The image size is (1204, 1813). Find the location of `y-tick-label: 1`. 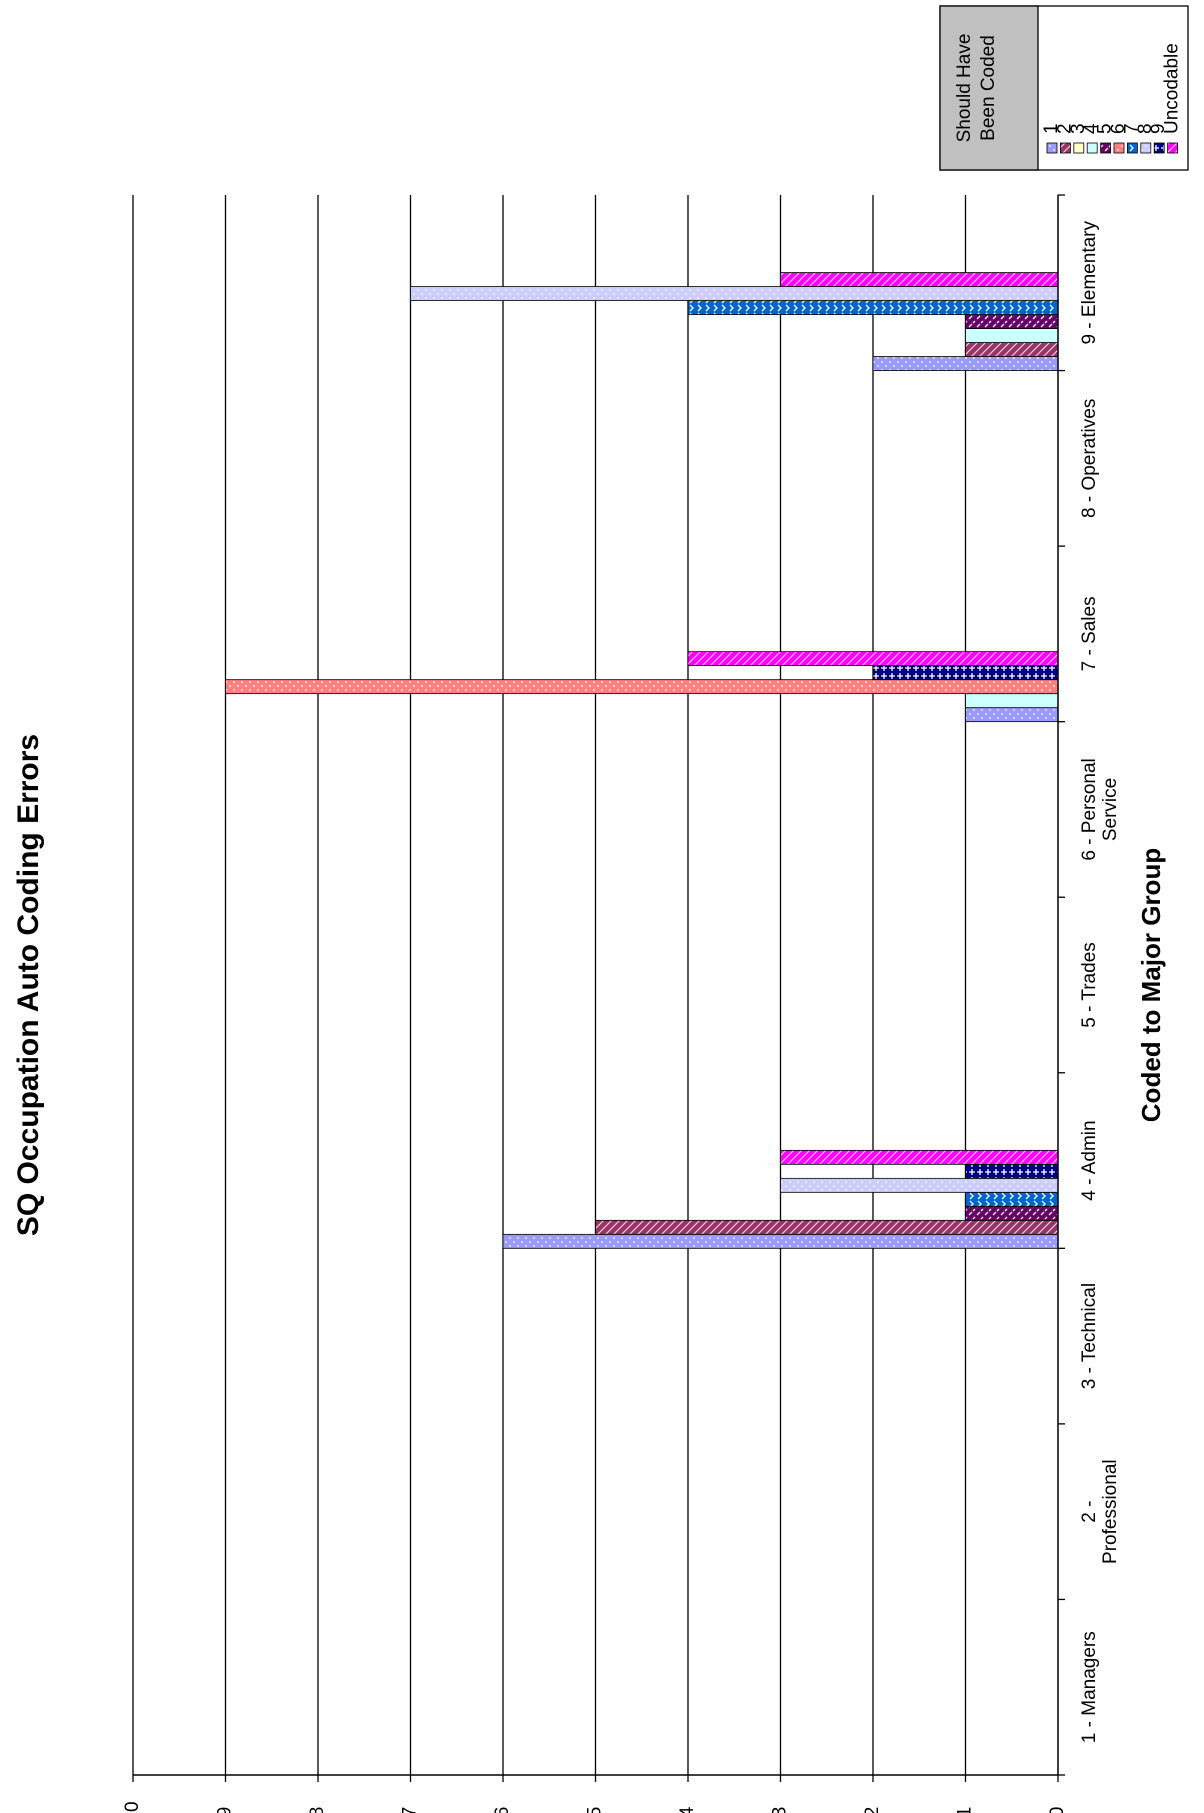

y-tick-label: 1 is located at coordinates (965, 1810).